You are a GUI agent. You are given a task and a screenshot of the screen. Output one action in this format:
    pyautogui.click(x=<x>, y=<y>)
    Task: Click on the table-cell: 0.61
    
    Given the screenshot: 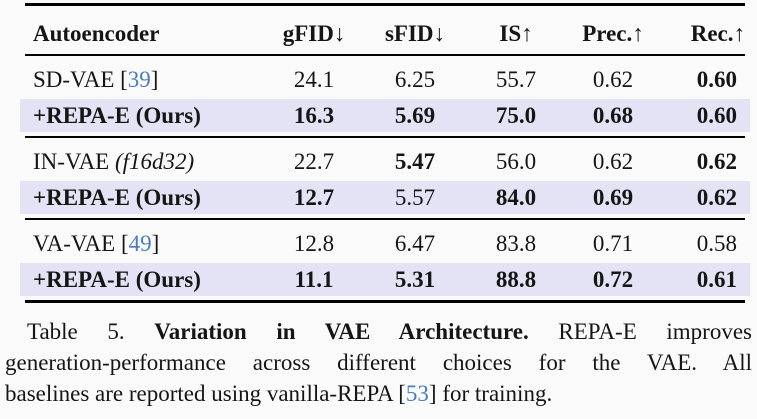 What is the action you would take?
    pyautogui.click(x=716, y=279)
    